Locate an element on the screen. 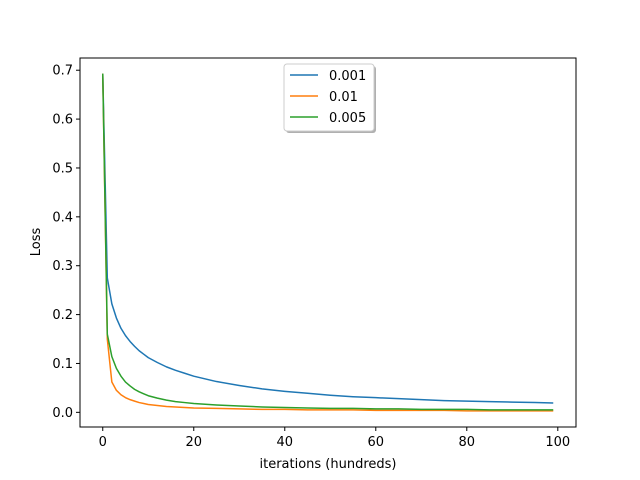 The width and height of the screenshot is (640, 480). x-tick-label: 20 is located at coordinates (193, 442).